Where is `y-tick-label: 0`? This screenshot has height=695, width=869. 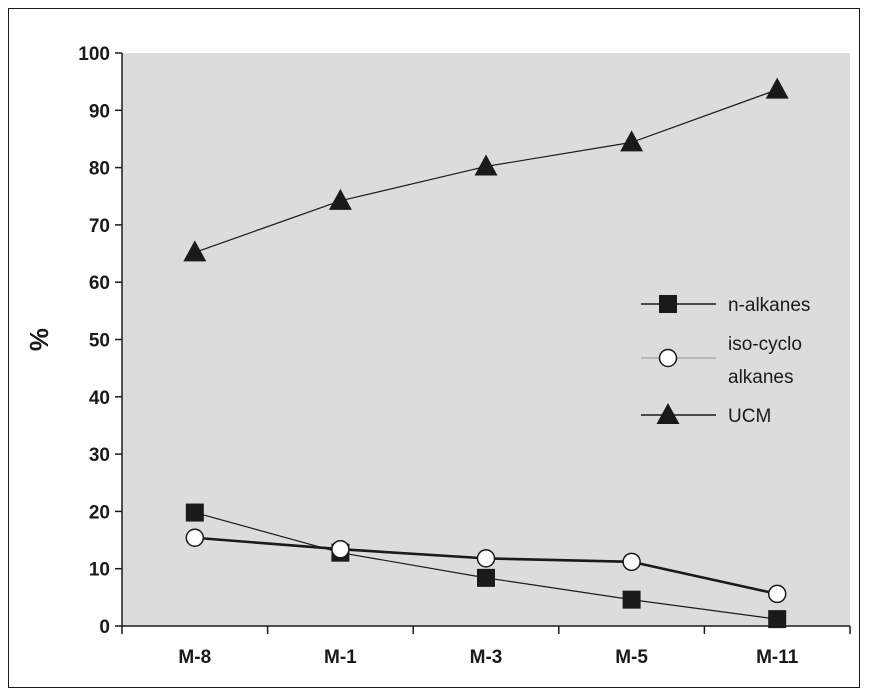 y-tick-label: 0 is located at coordinates (104, 627).